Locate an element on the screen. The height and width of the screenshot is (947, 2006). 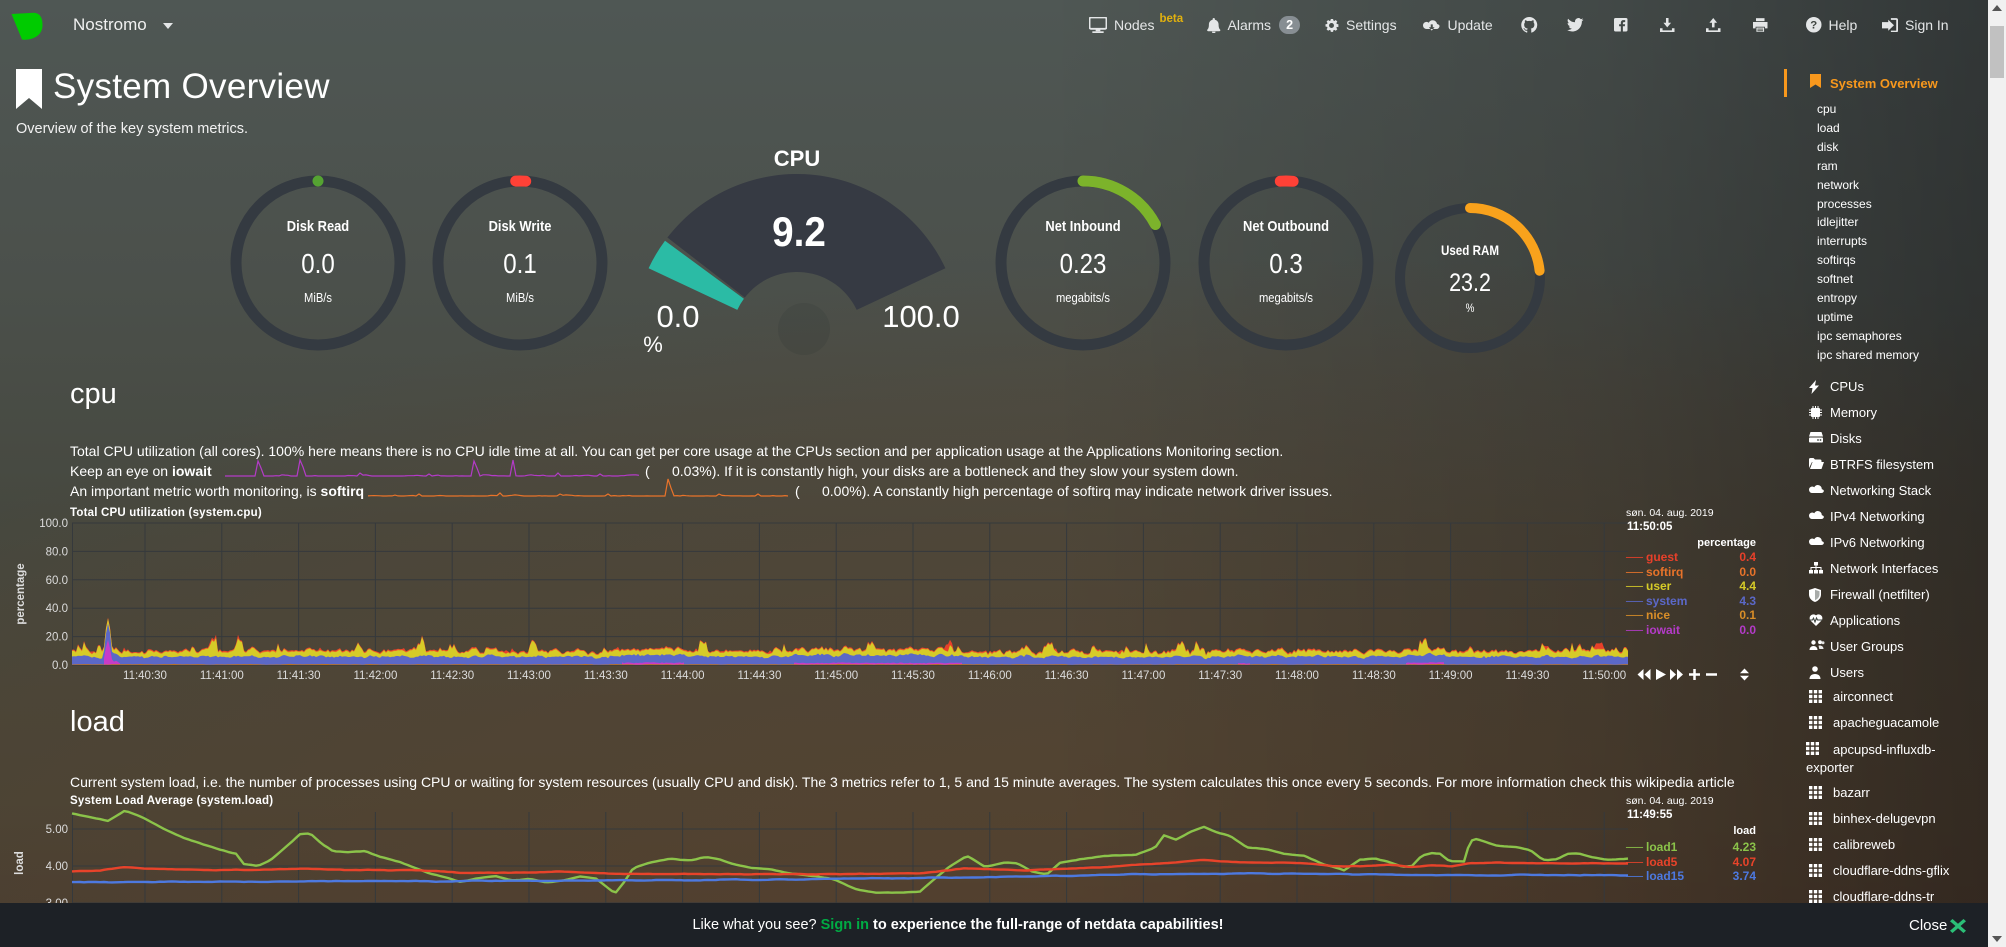
svg-text: 11:47:30 is located at coordinates (1220, 676).